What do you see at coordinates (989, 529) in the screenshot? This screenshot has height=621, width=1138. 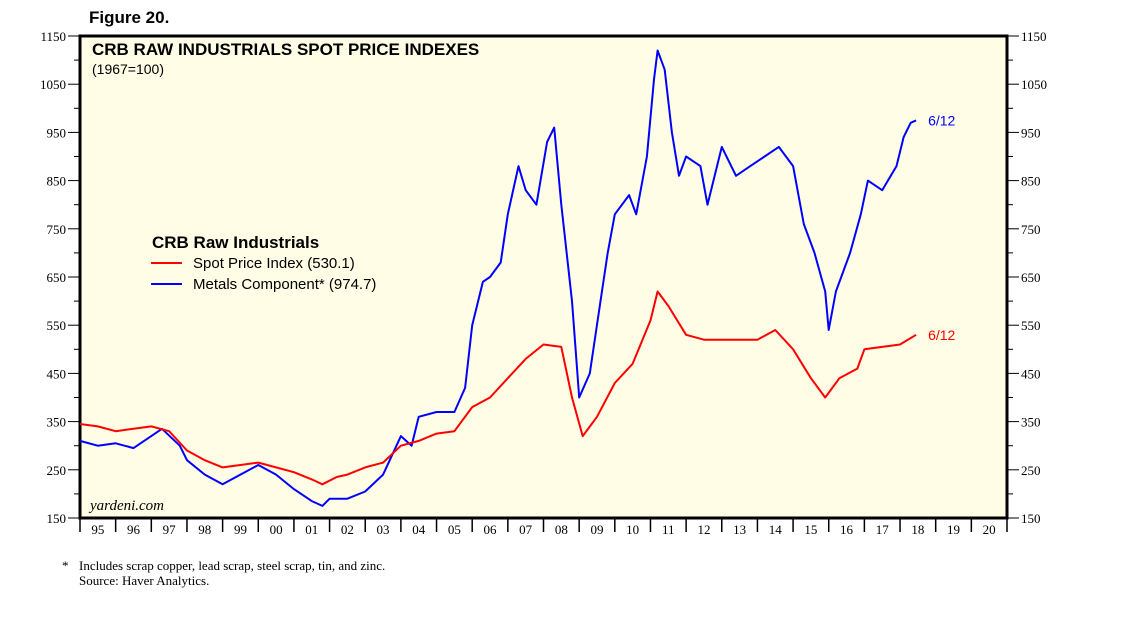 I see `x-tick-label: 20` at bounding box center [989, 529].